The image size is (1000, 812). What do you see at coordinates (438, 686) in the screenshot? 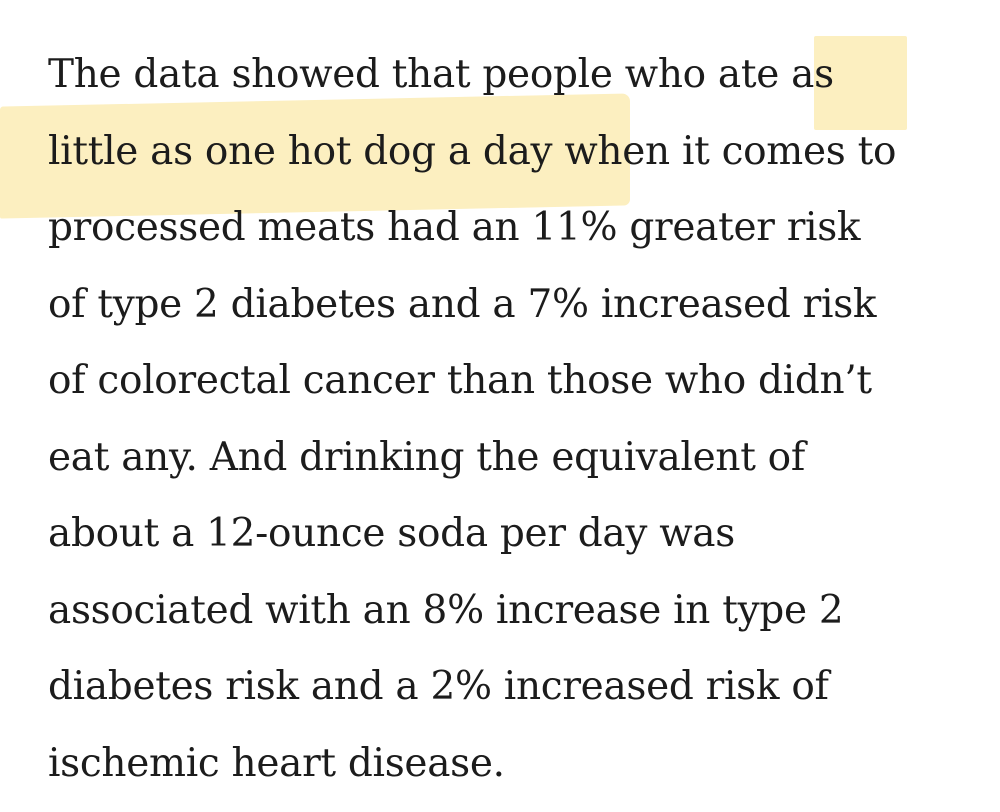
I see `paragraph-line: diabetes risk and a 2% increased risk of` at bounding box center [438, 686].